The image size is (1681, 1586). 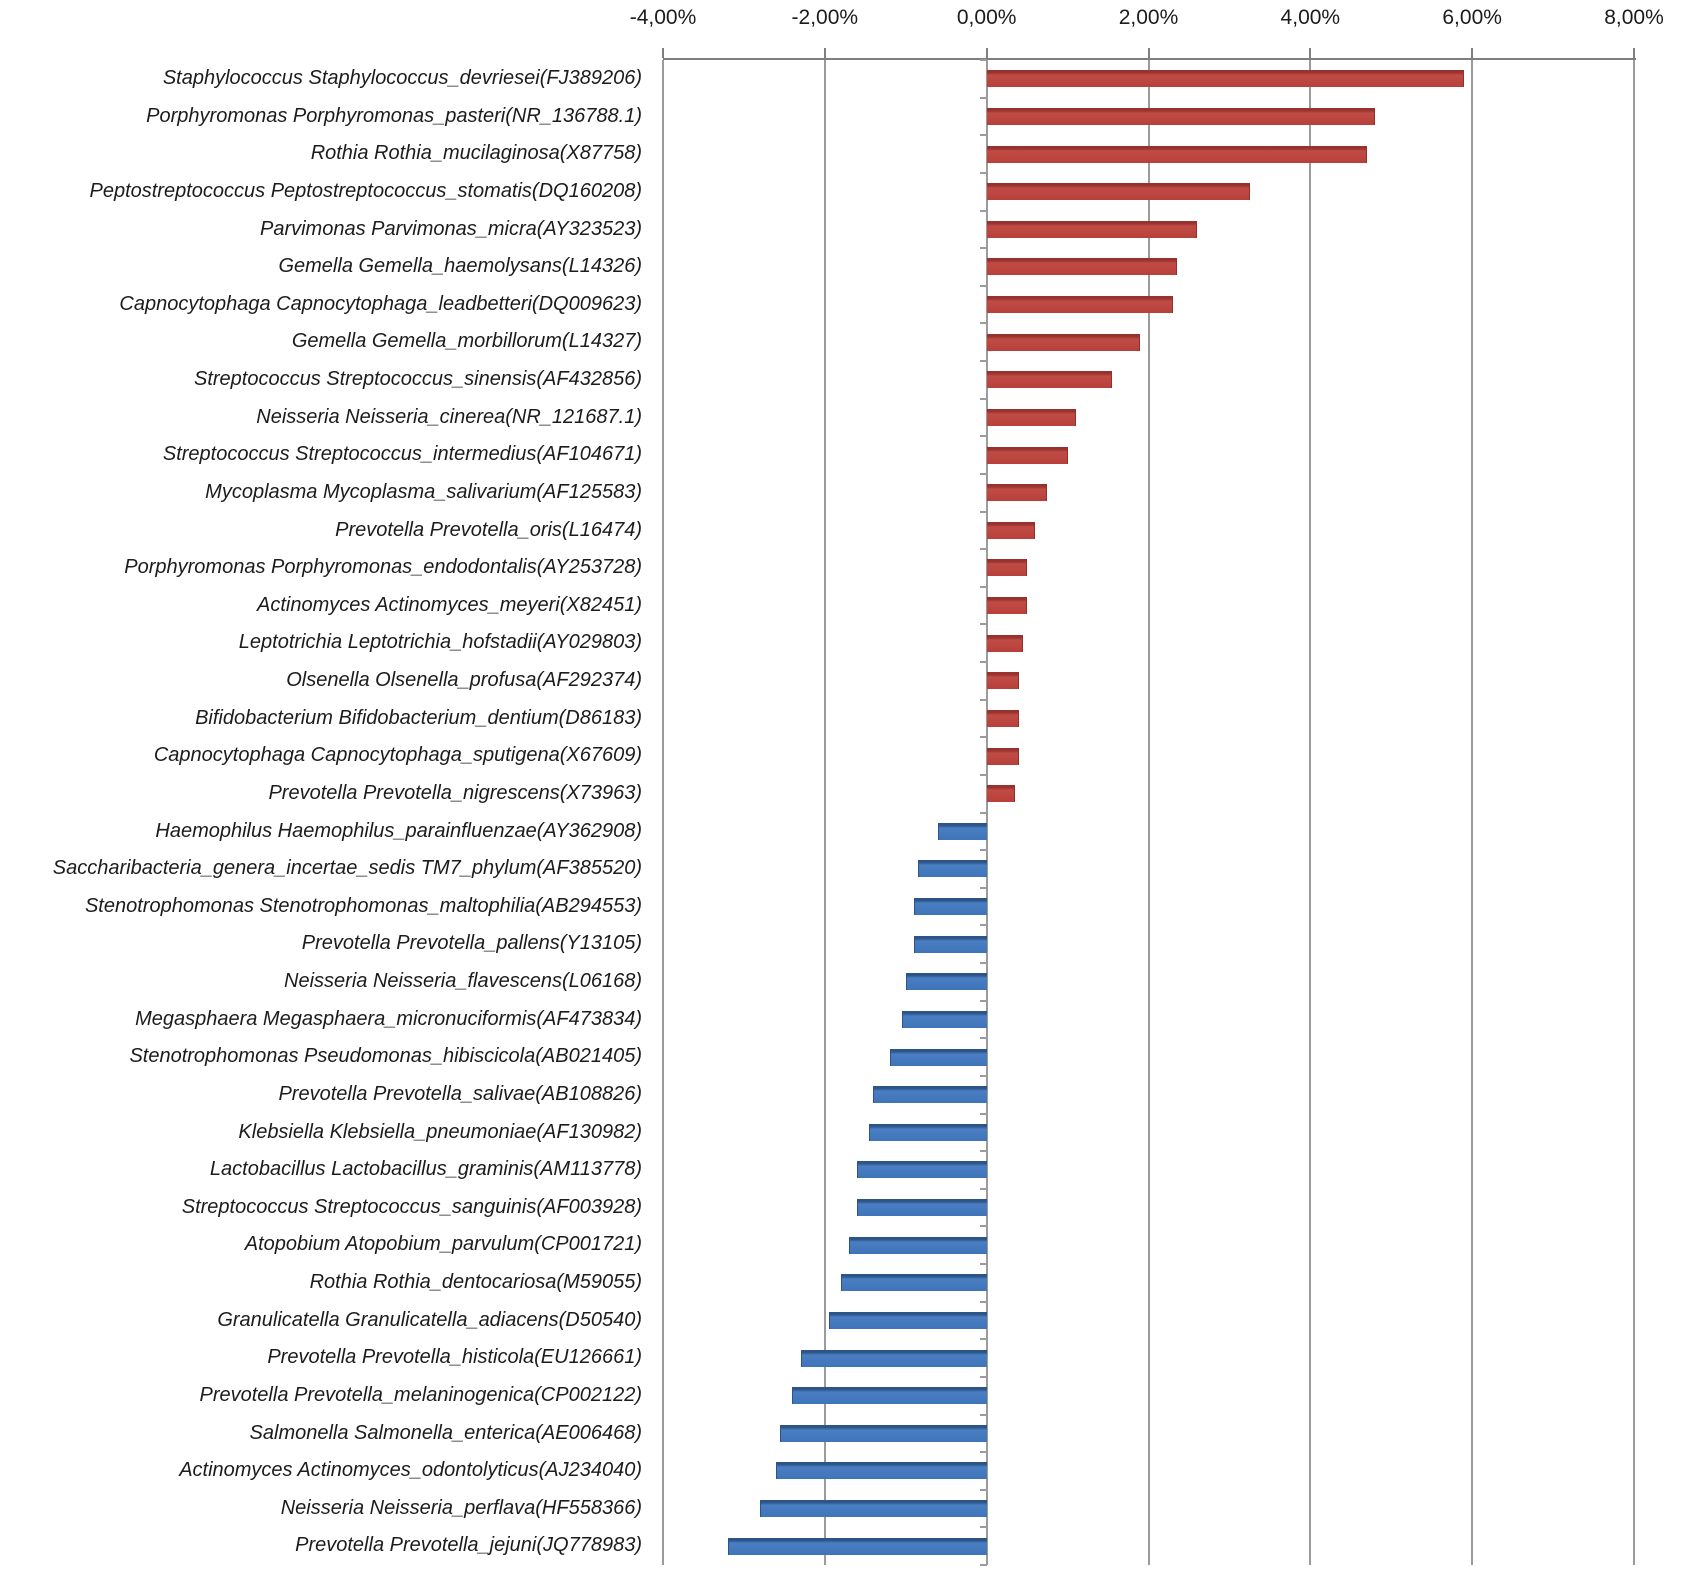 What do you see at coordinates (488, 529) in the screenshot?
I see `category-label: Prevotella Prevotella_oris(L16474)` at bounding box center [488, 529].